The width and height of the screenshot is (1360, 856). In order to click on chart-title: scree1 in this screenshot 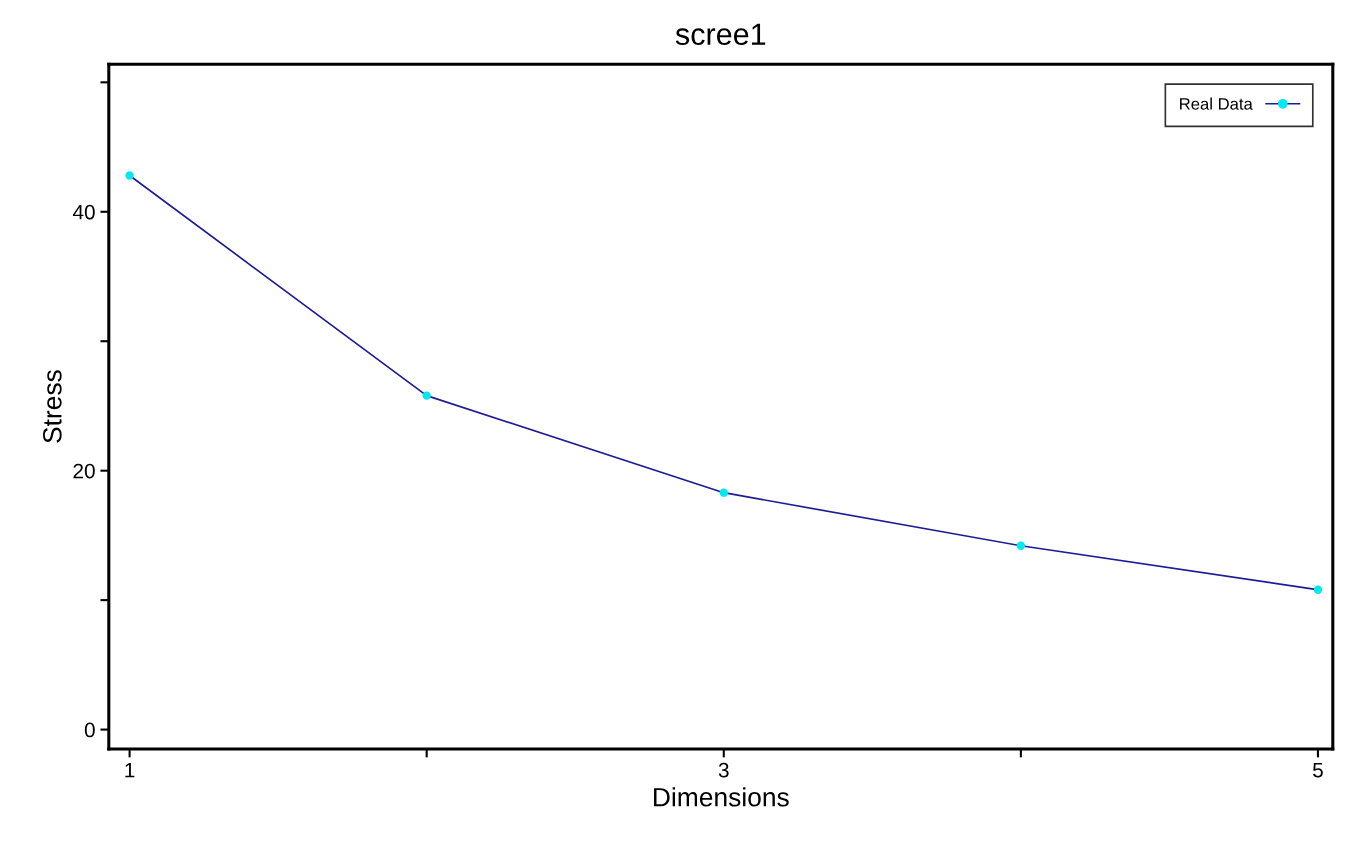, I will do `click(720, 34)`.